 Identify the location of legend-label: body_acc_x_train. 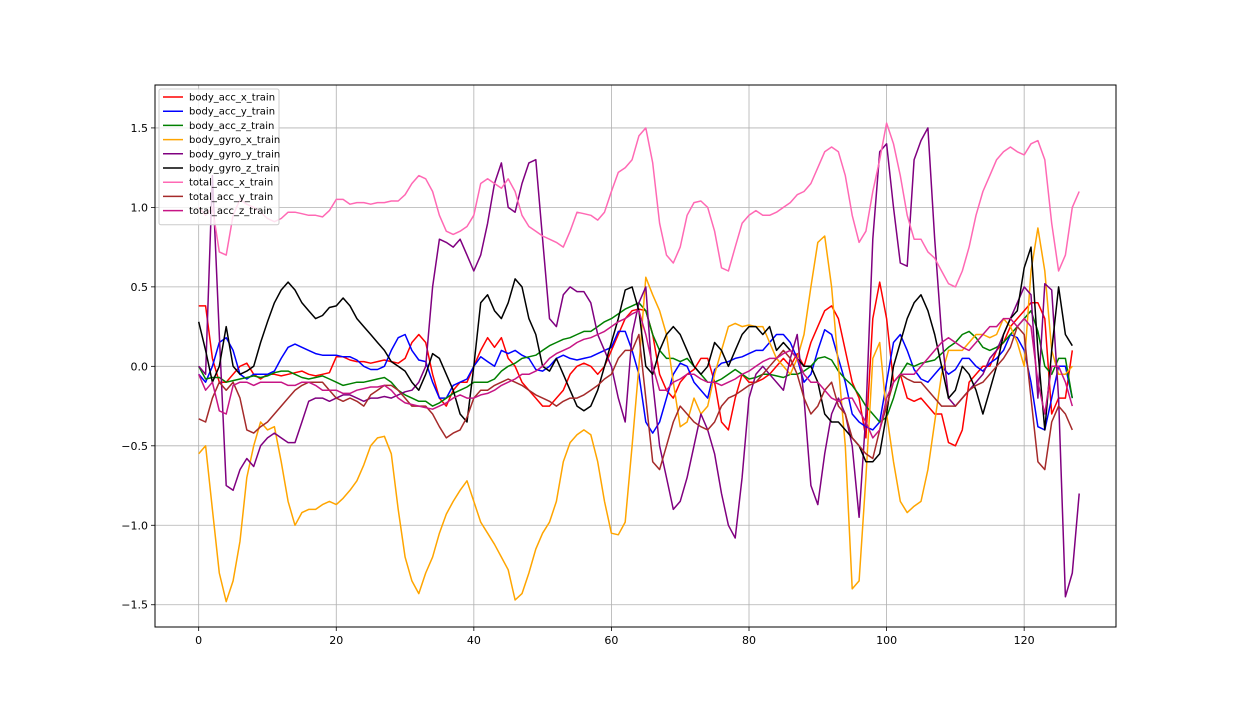
(232, 98).